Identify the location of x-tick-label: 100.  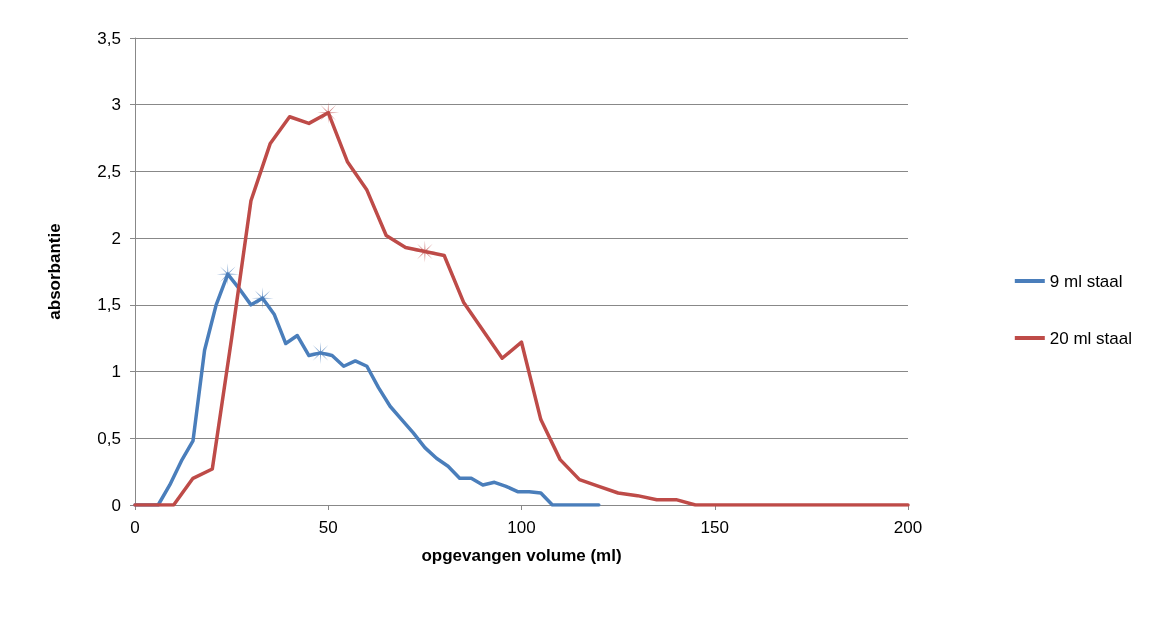
(521, 527).